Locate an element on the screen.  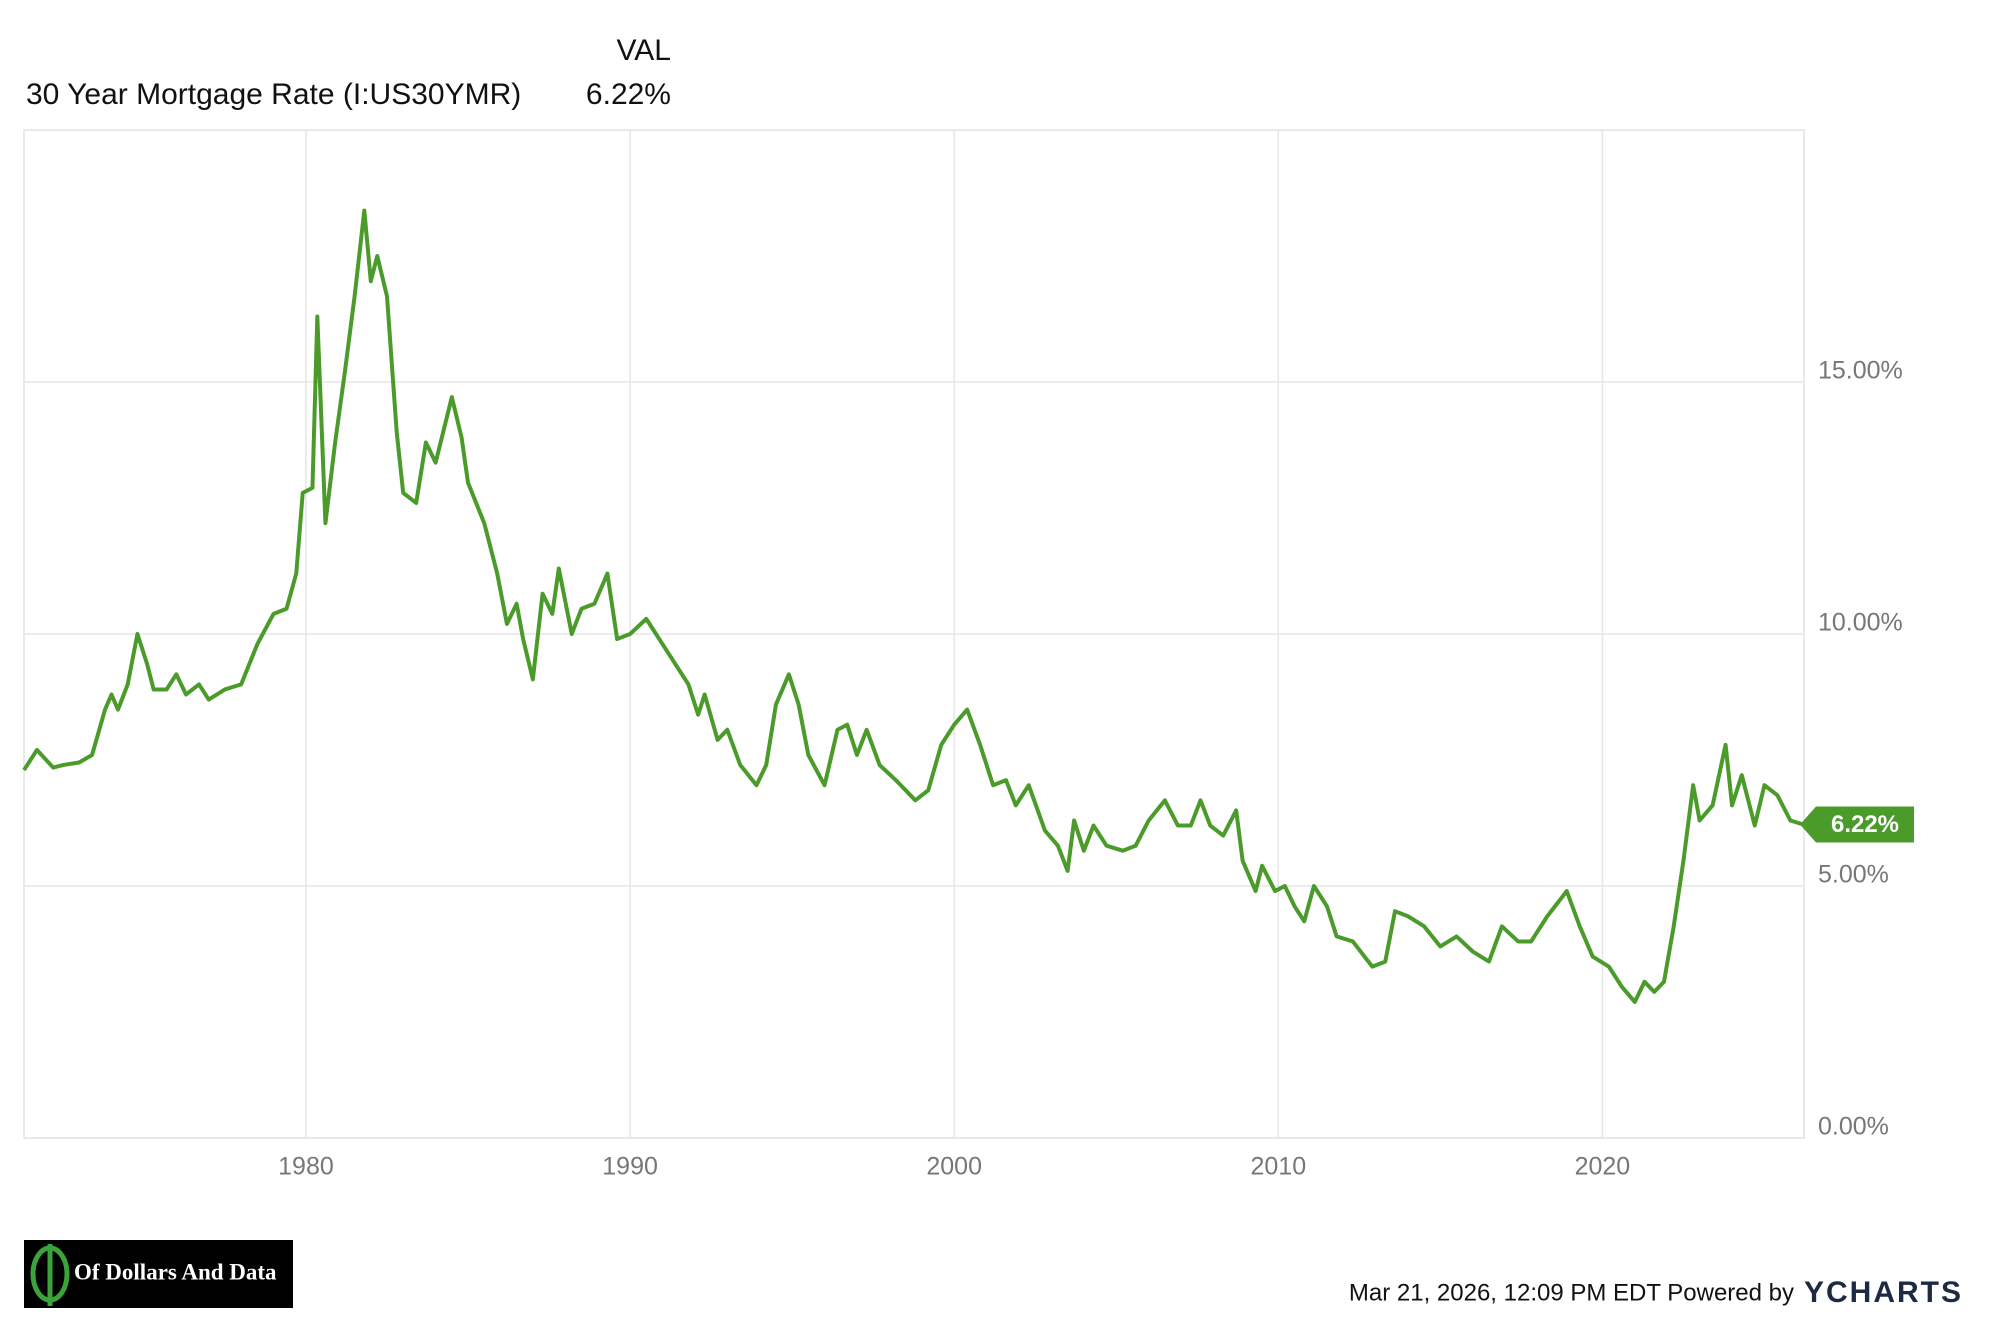
y-tick-label: 0.00% is located at coordinates (1853, 1127).